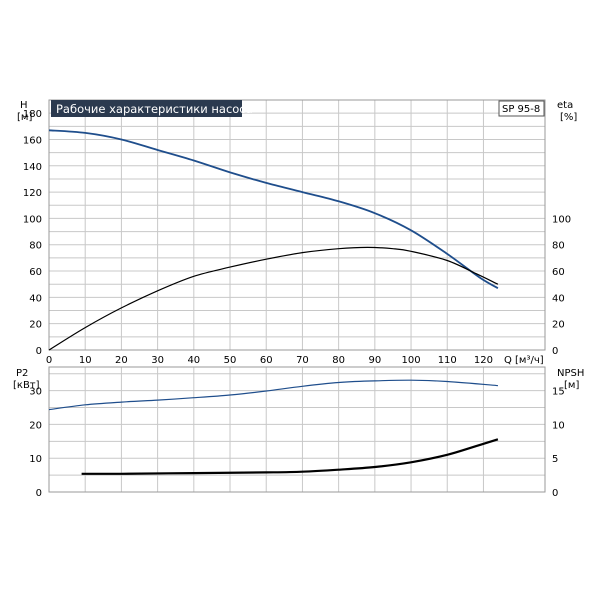 The width and height of the screenshot is (600, 600). Describe the element at coordinates (32, 167) in the screenshot. I see `top-left-tick-label: 140` at that location.